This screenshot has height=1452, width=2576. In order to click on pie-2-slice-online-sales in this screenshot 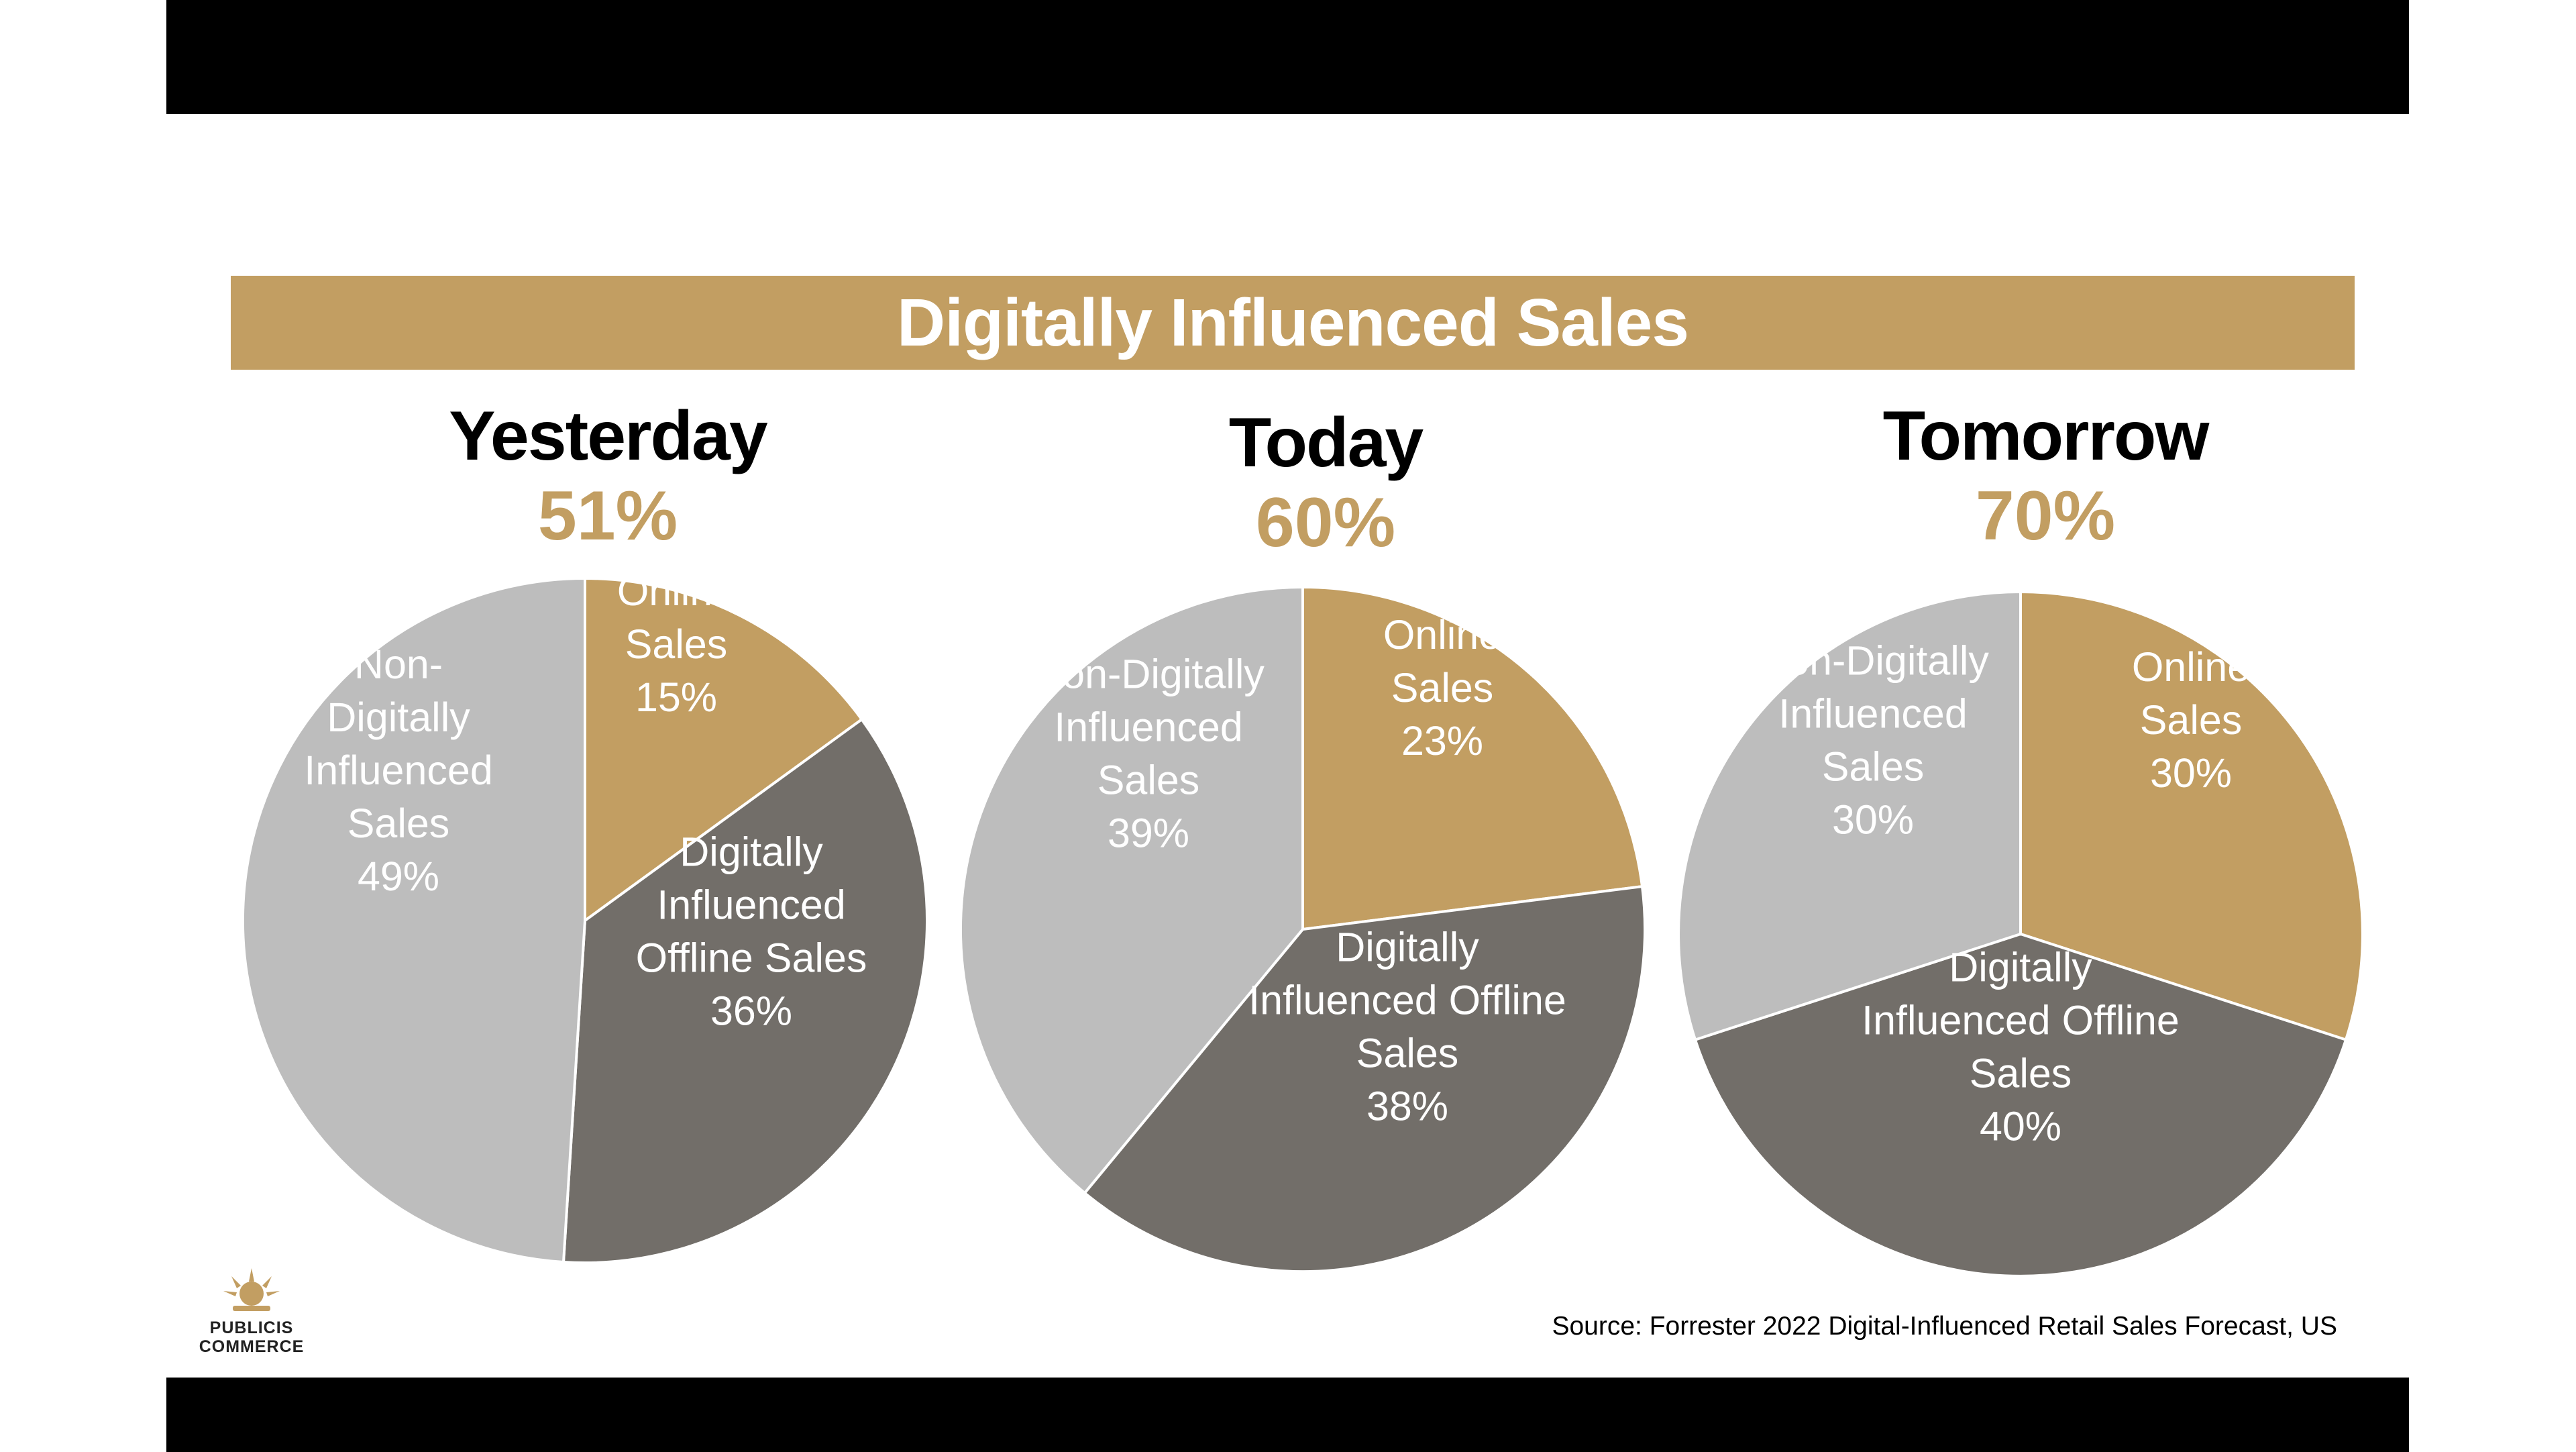, I will do `click(2191, 816)`.